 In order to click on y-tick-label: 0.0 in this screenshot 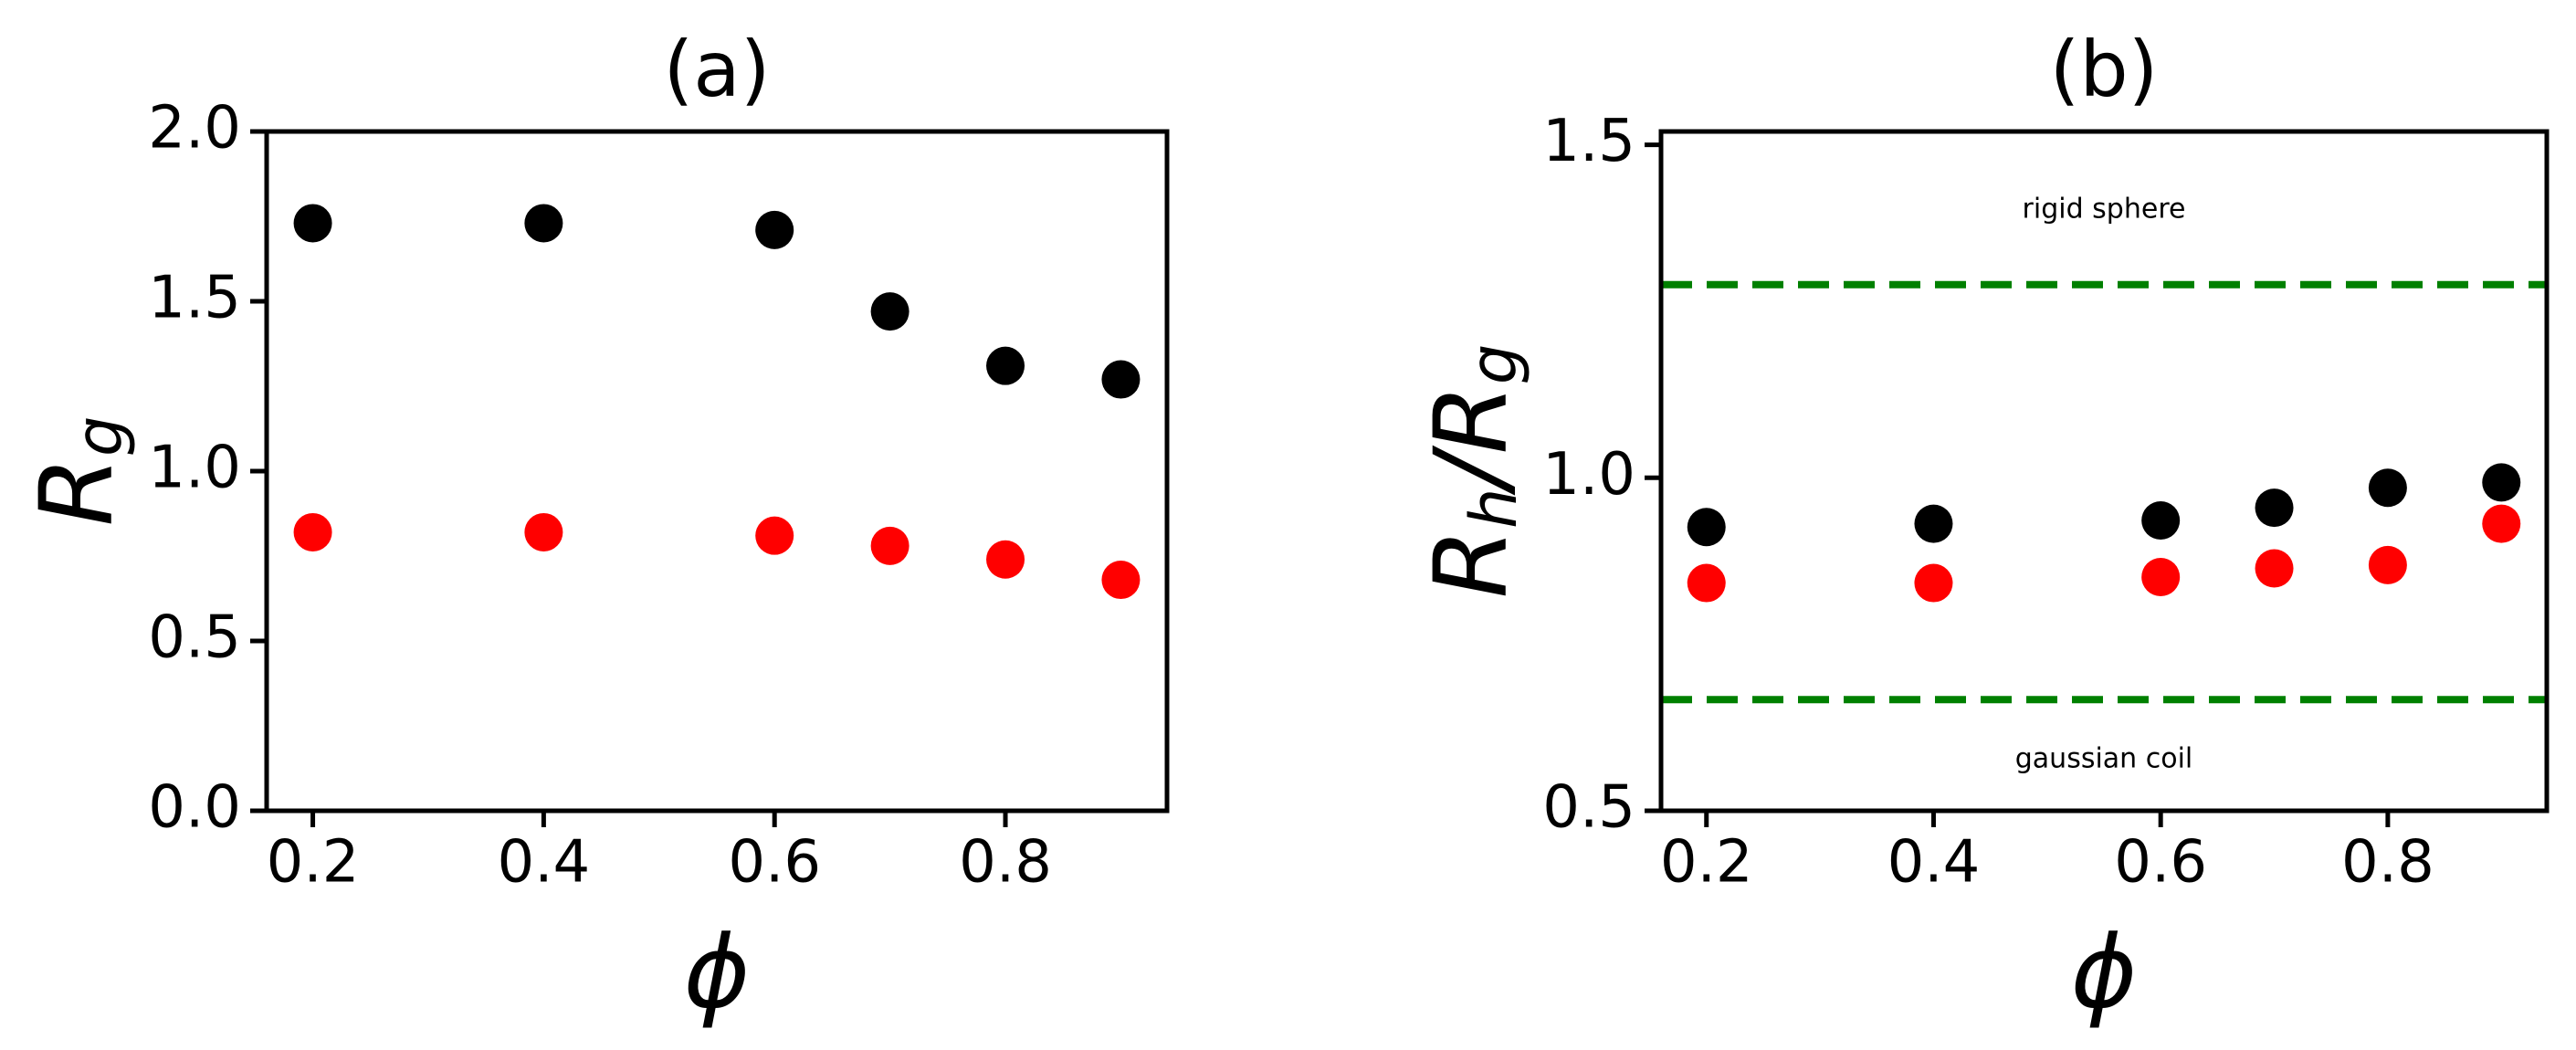, I will do `click(194, 808)`.